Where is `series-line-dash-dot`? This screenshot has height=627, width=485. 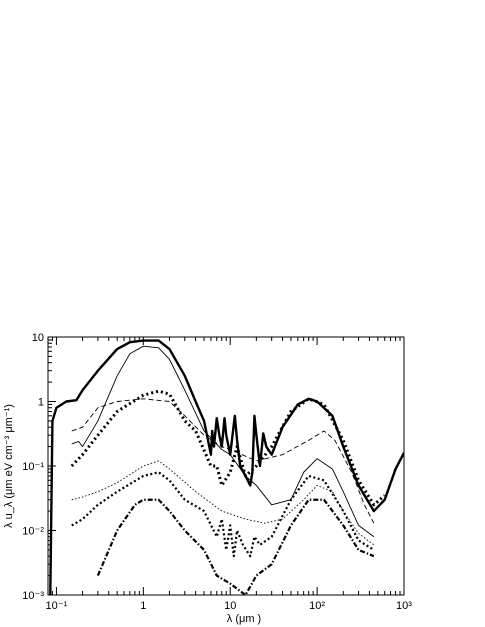
series-line-dash-dot is located at coordinates (235, 546).